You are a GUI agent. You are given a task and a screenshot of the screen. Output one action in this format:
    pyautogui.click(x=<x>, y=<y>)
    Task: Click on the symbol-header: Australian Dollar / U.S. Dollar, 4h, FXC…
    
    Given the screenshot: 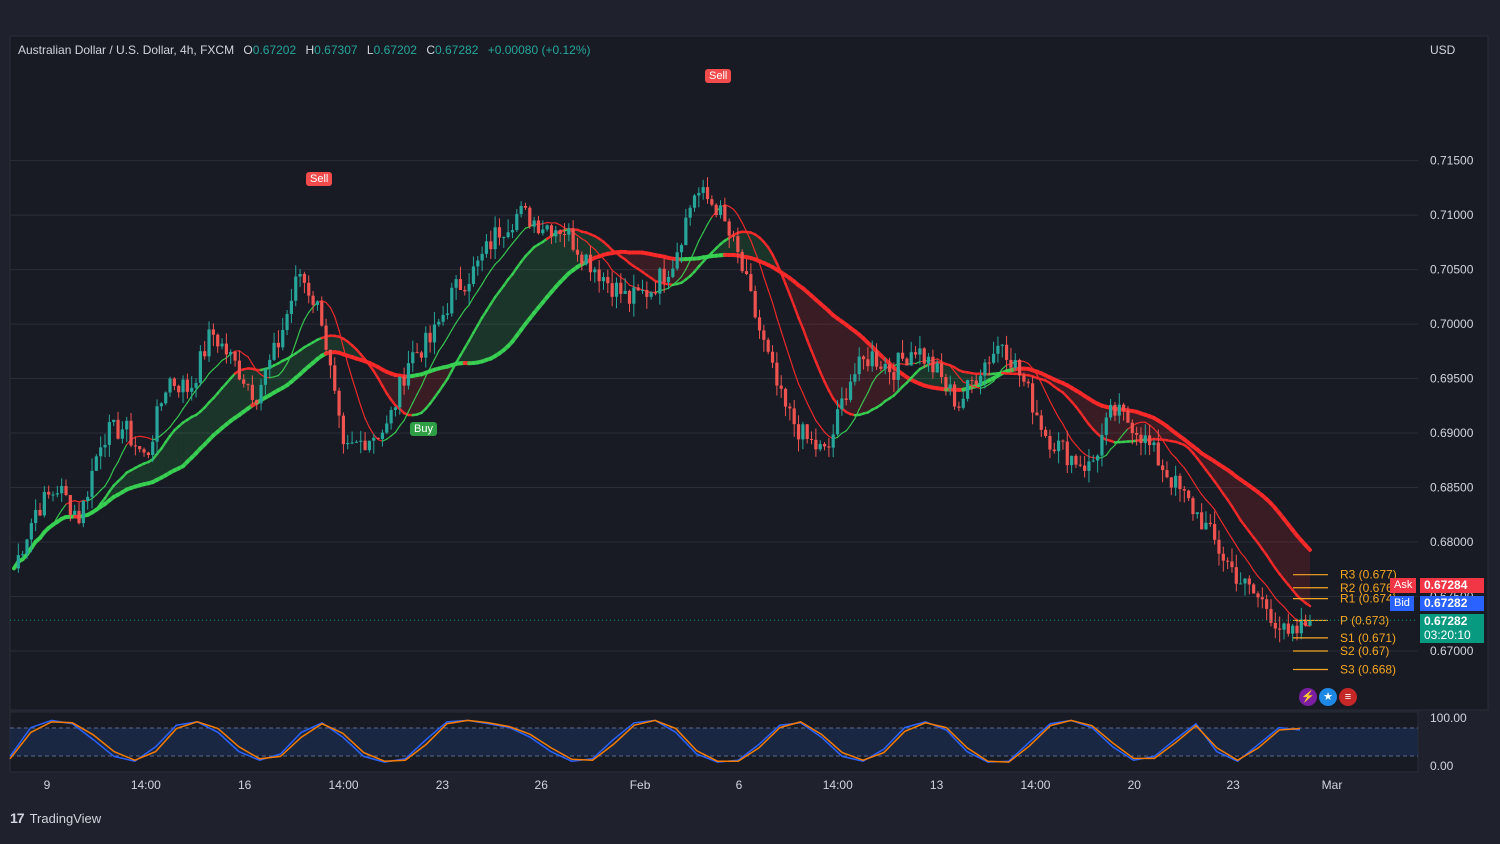 What is the action you would take?
    pyautogui.click(x=304, y=50)
    